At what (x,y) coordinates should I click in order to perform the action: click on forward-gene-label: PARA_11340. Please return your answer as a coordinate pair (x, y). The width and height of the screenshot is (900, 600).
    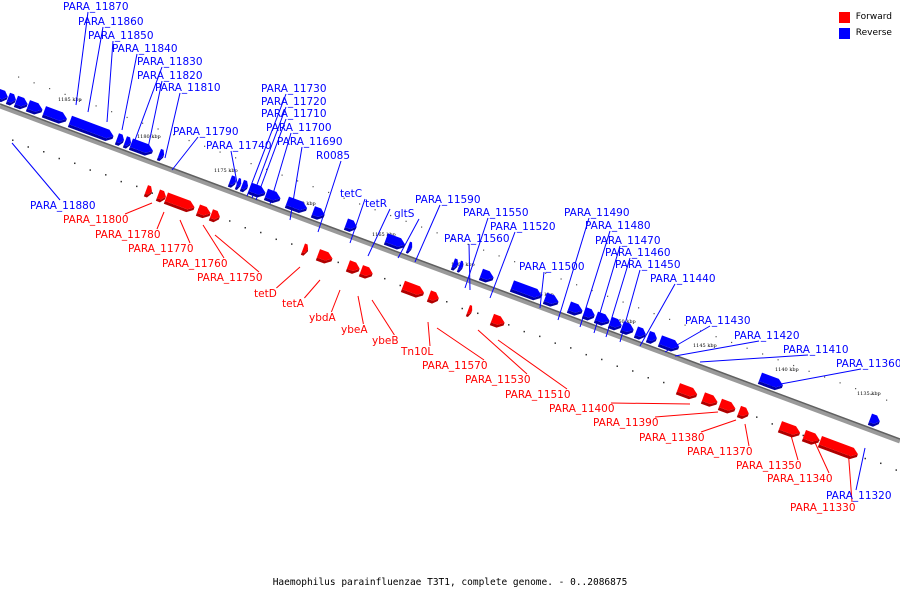
    Looking at the image, I should click on (800, 479).